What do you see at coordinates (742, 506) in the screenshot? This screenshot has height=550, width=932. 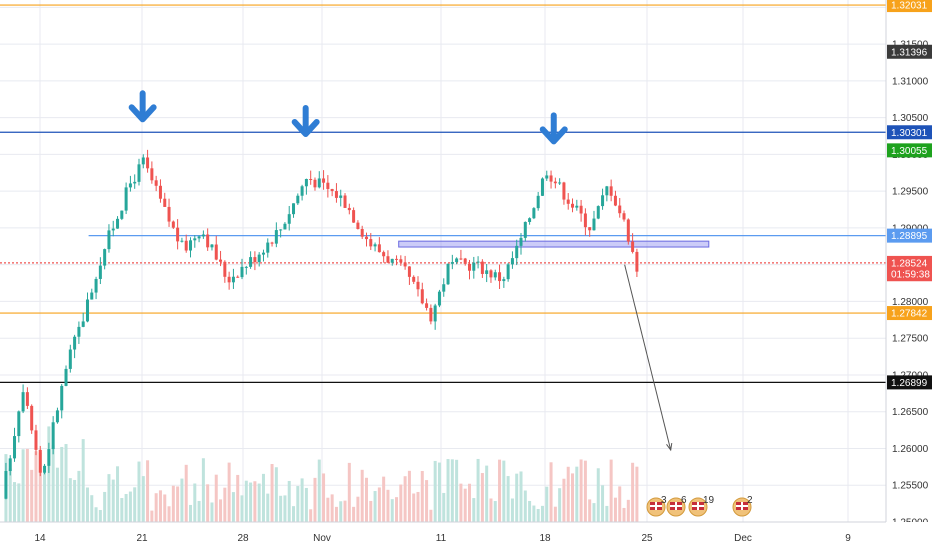 I see `event-flag-icon: 2` at bounding box center [742, 506].